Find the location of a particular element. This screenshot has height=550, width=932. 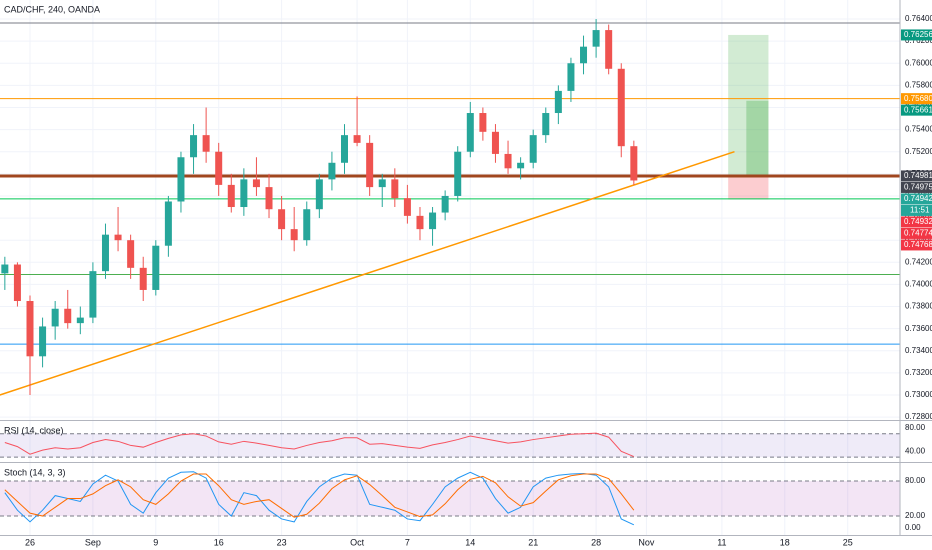

y-tick-label: 0.76000 is located at coordinates (918, 62).